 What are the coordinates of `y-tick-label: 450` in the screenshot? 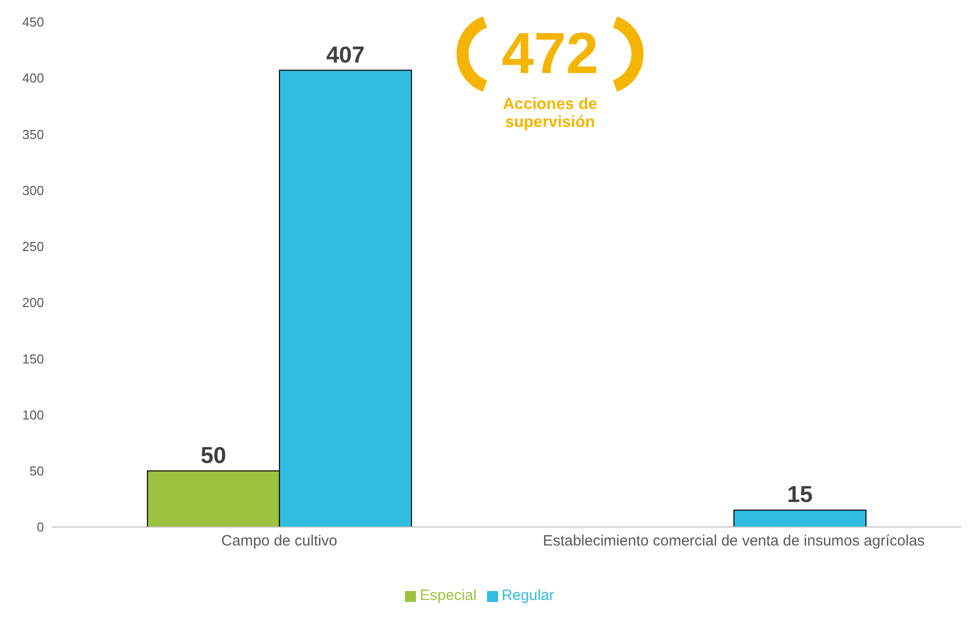 It's located at (33, 22).